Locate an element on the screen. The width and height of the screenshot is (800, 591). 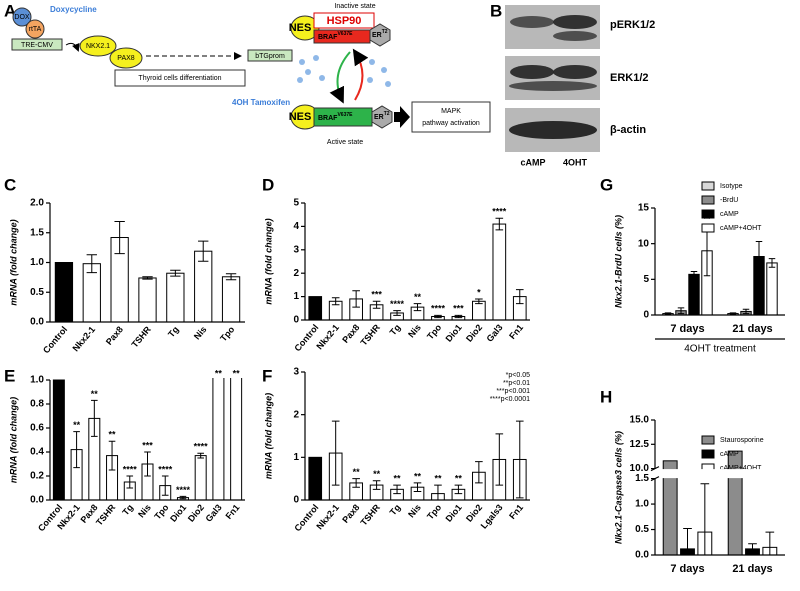
braf-label: BRAFV637E is located at coordinates (335, 117).